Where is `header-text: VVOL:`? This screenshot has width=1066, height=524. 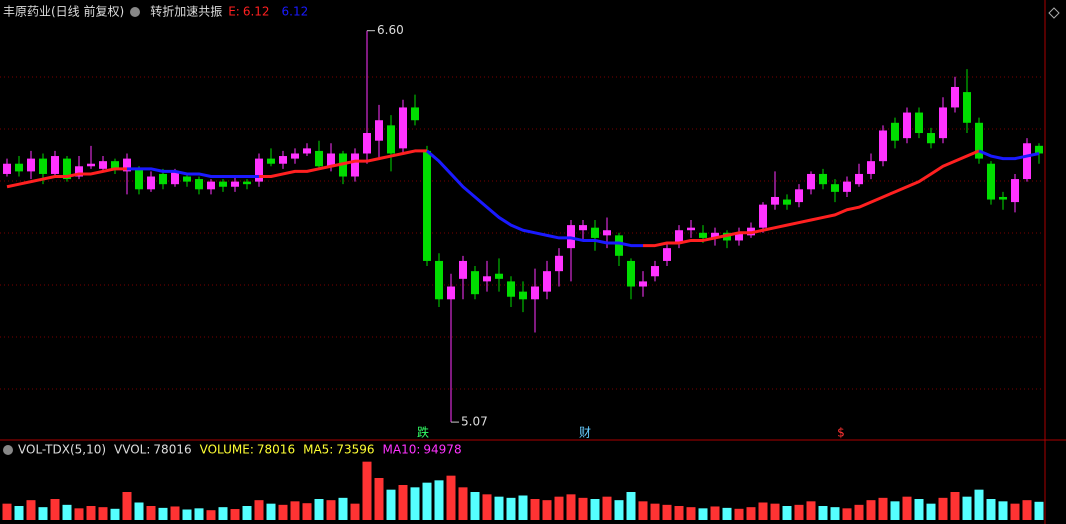
header-text: VVOL: is located at coordinates (132, 450).